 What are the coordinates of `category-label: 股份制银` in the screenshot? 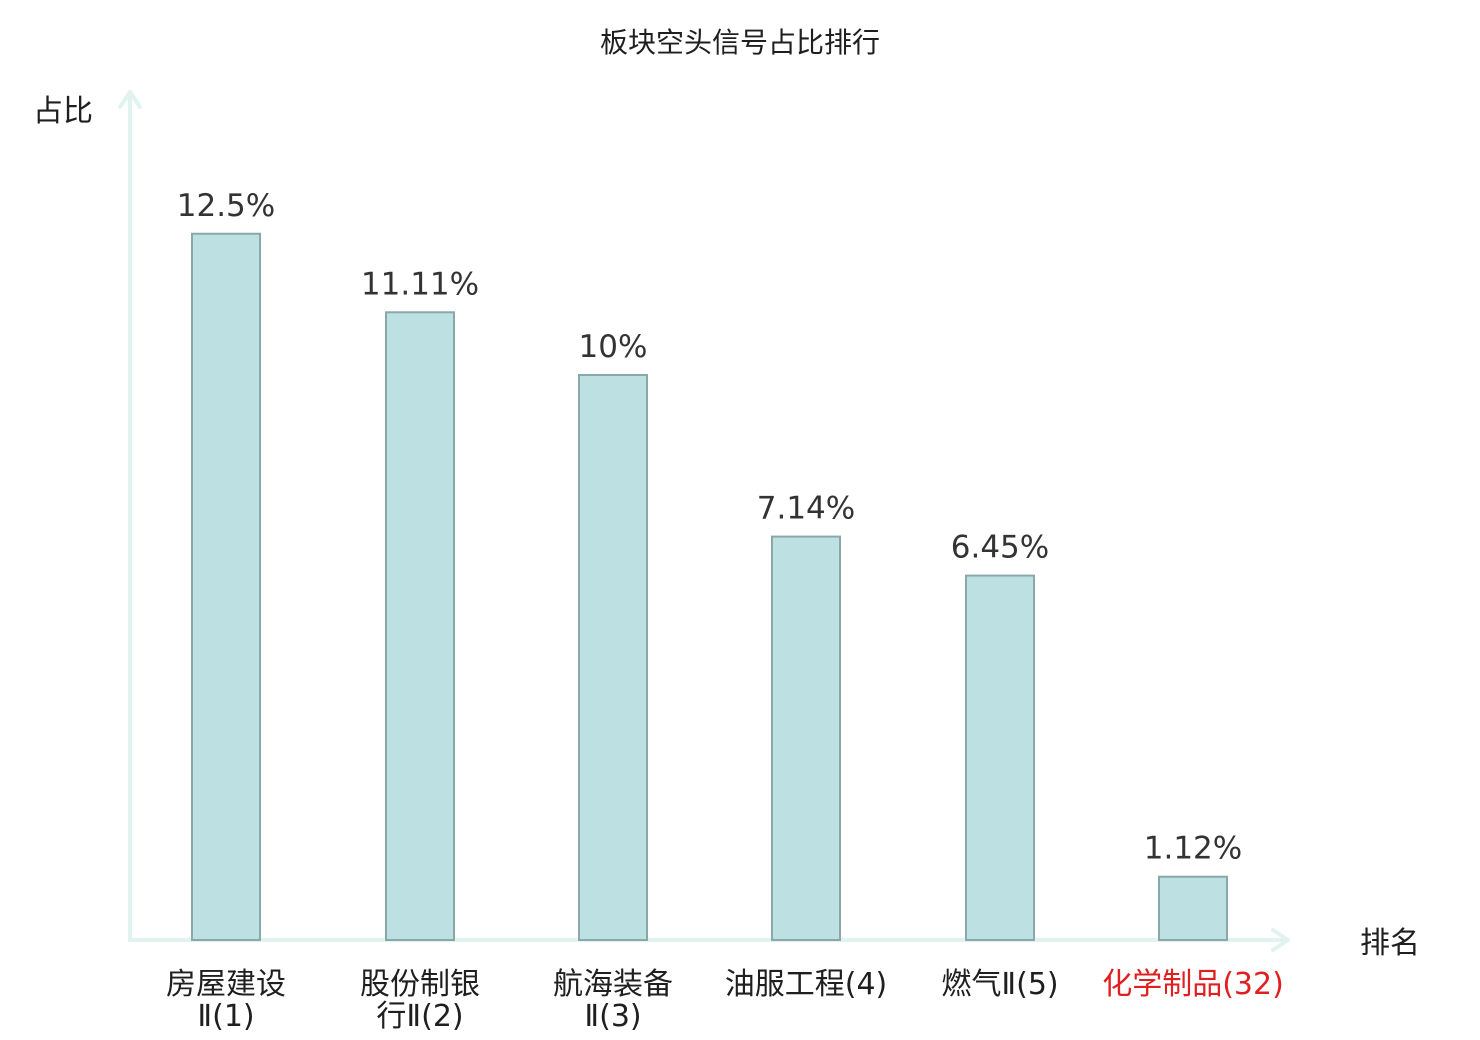 It's located at (420, 984).